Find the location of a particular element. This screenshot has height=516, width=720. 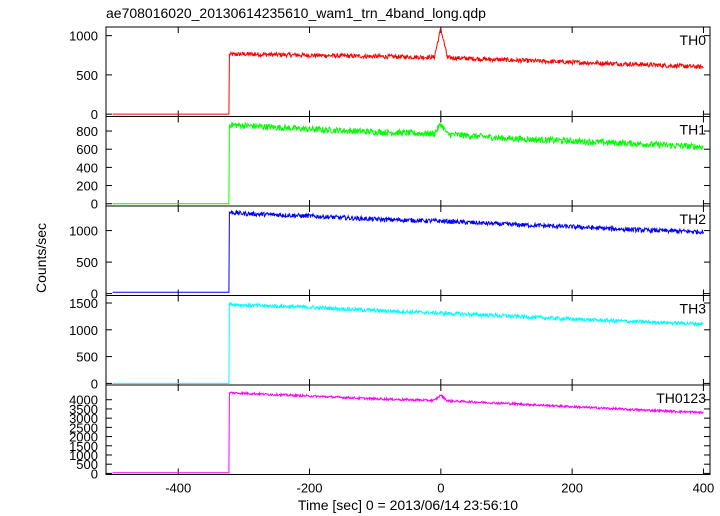

y-tick-label: 400 is located at coordinates (87, 167).